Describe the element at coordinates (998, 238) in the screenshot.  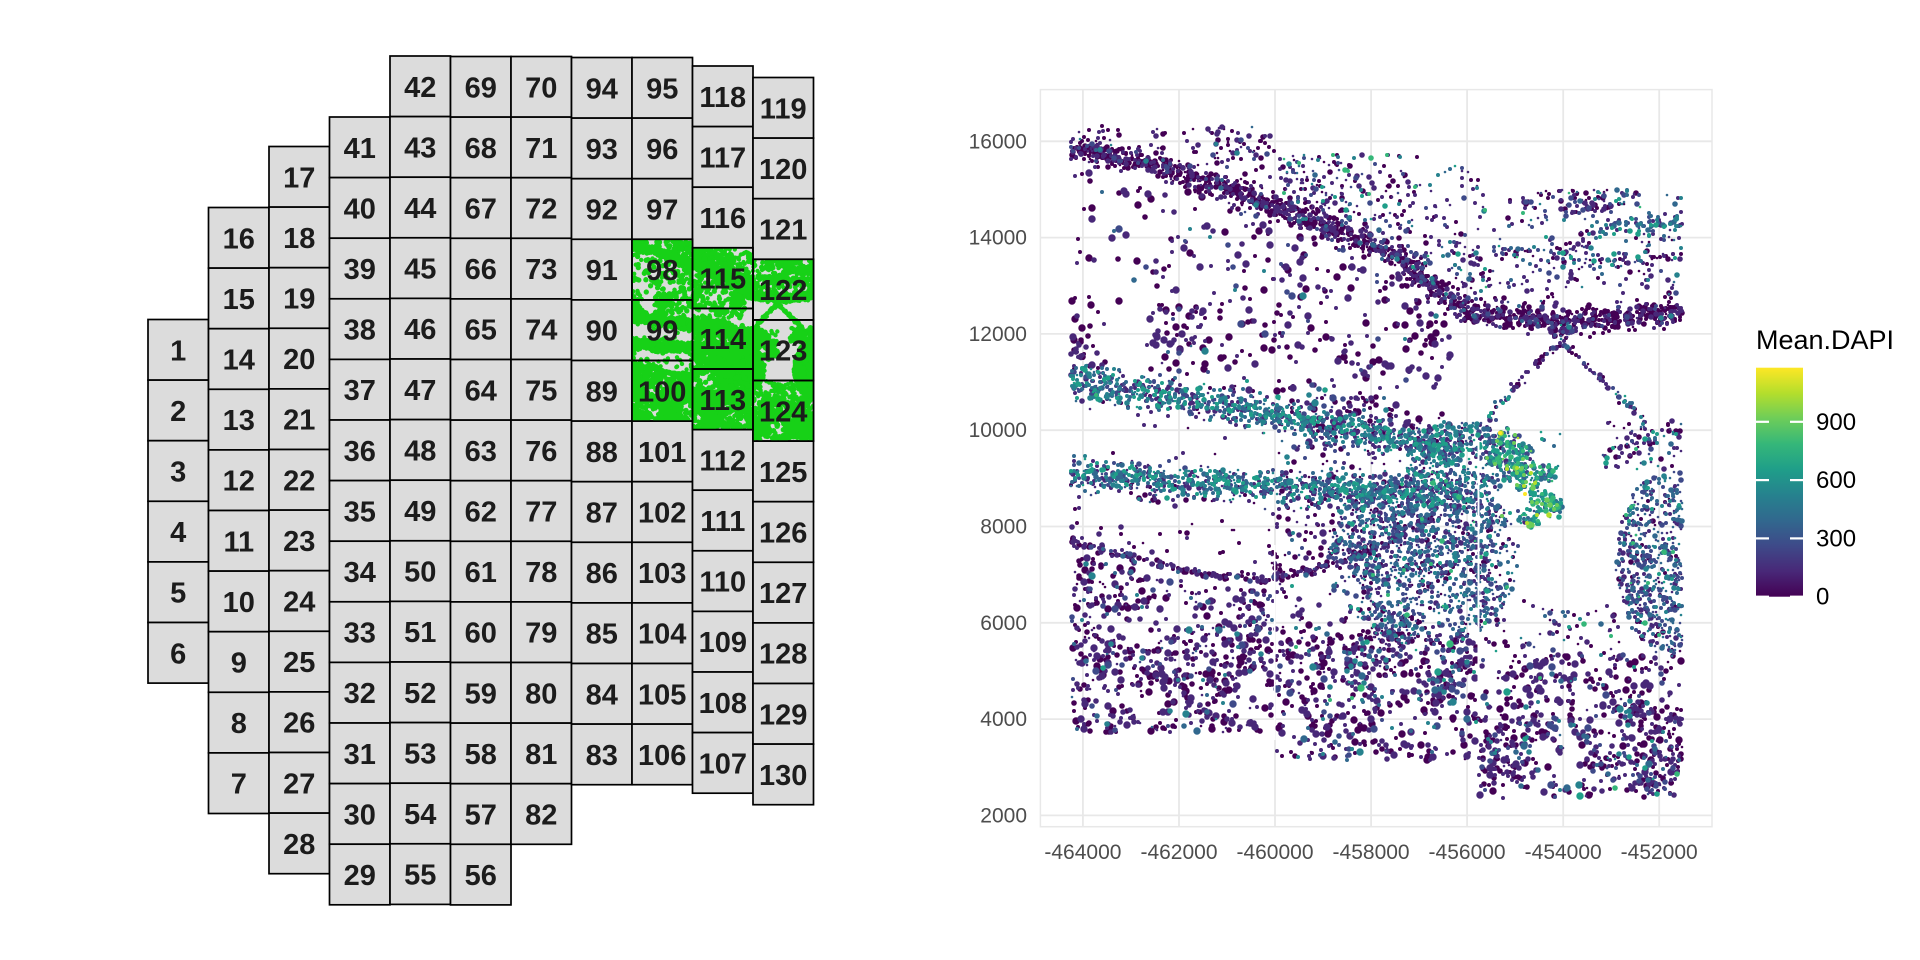
I see `svg-text: 14000` at that location.